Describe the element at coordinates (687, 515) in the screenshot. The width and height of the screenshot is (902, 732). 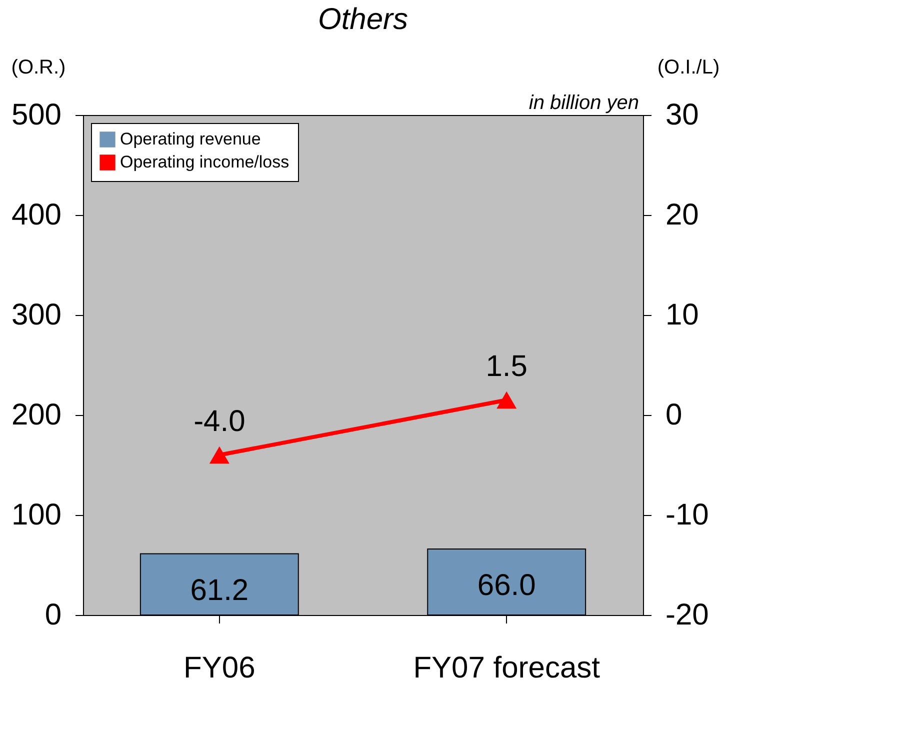
I see `y2-tick-label: -10` at that location.